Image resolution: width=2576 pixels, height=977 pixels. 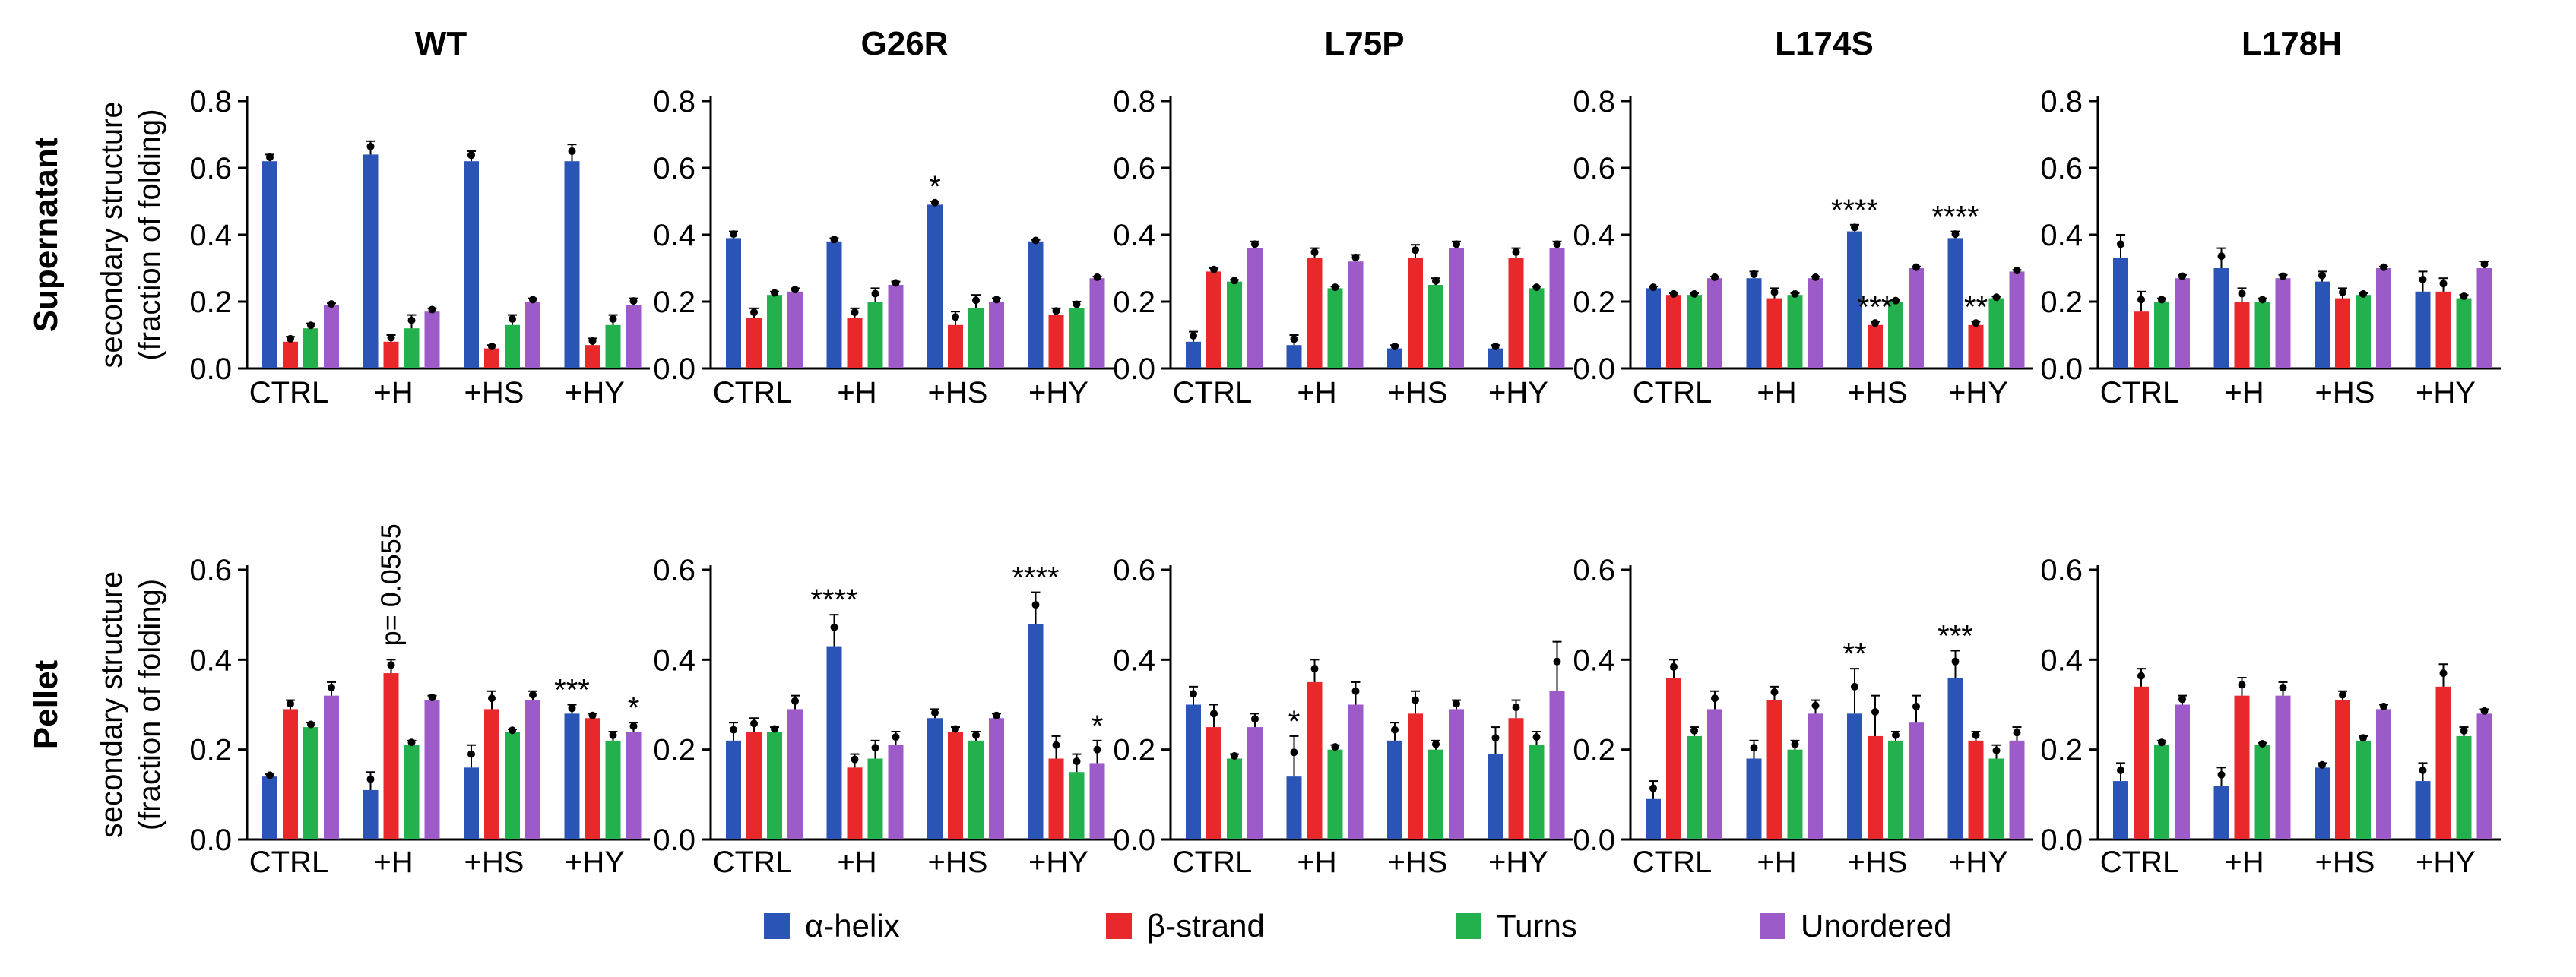 What do you see at coordinates (592, 778) in the screenshot?
I see `panel-pellet-1-bar-strand-hy` at bounding box center [592, 778].